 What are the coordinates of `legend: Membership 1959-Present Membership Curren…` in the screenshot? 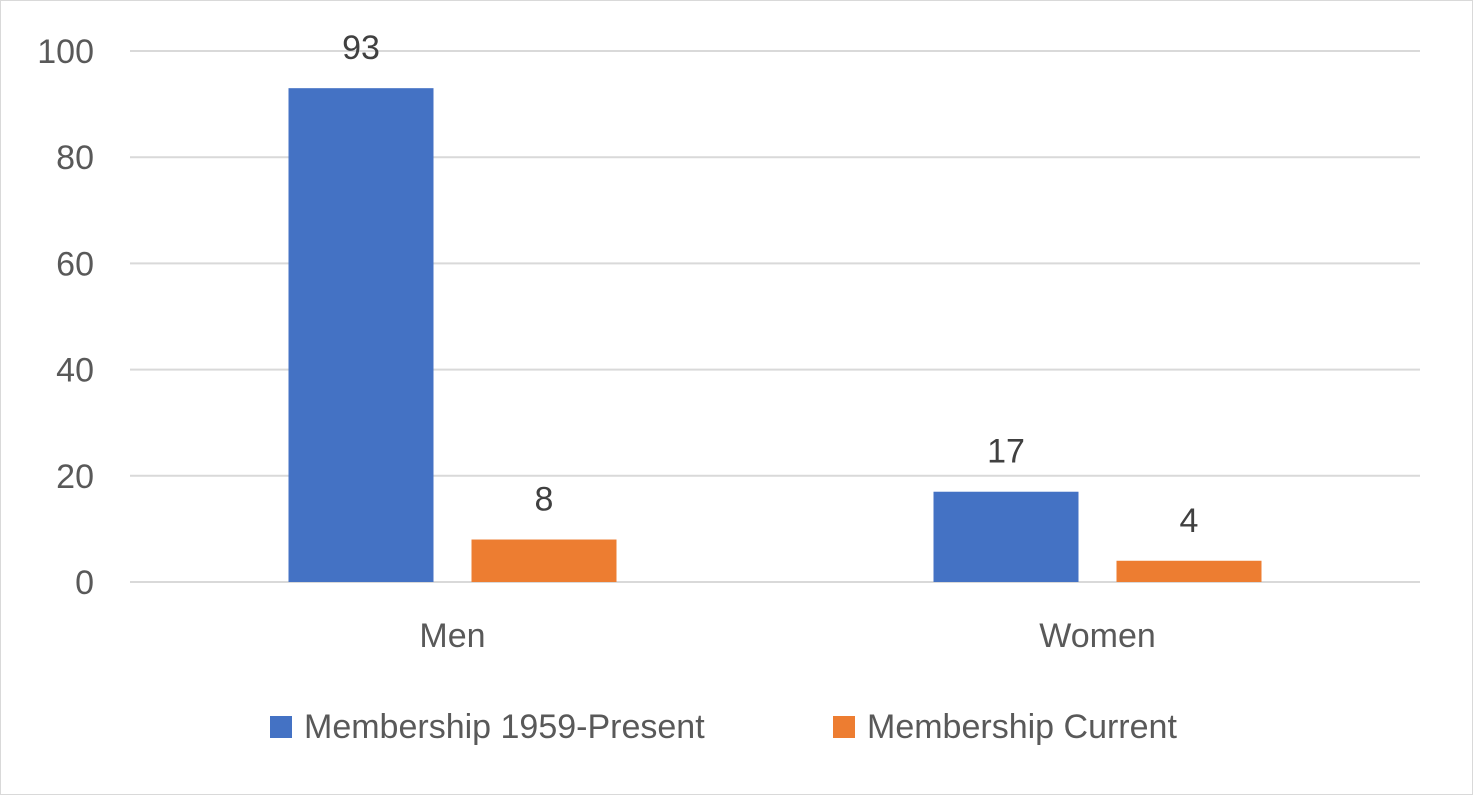 It's located at (723, 727).